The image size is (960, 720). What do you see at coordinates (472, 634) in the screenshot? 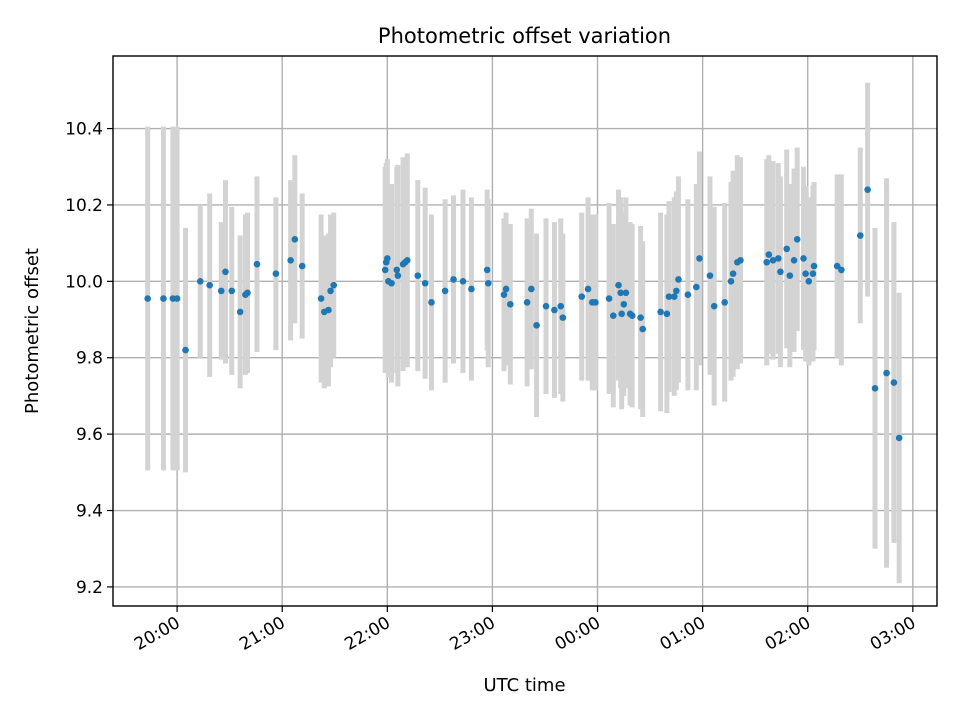
I see `x-tick-label: 23:00` at bounding box center [472, 634].